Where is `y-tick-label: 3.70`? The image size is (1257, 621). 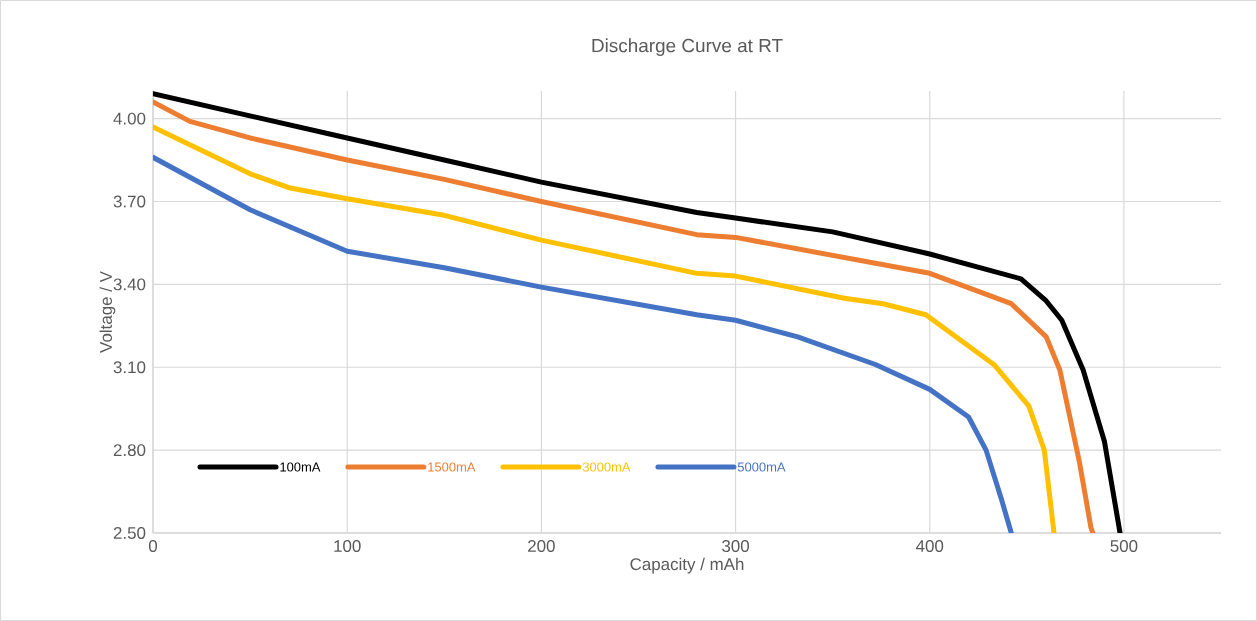
y-tick-label: 3.70 is located at coordinates (129, 201).